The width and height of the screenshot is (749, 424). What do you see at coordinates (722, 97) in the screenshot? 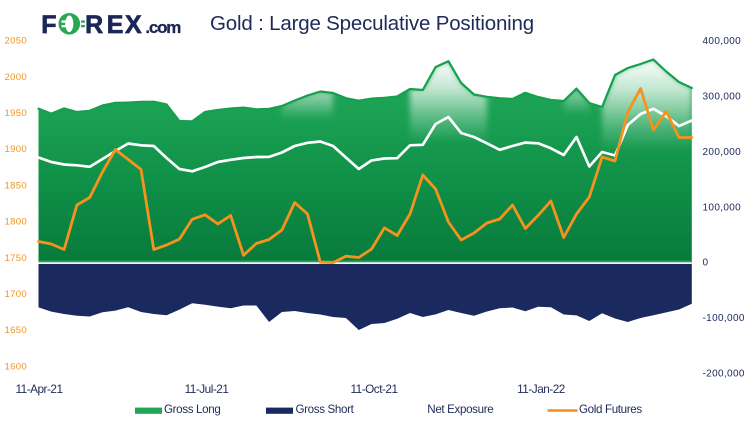
I see `svg-text: 300,000` at bounding box center [722, 97].